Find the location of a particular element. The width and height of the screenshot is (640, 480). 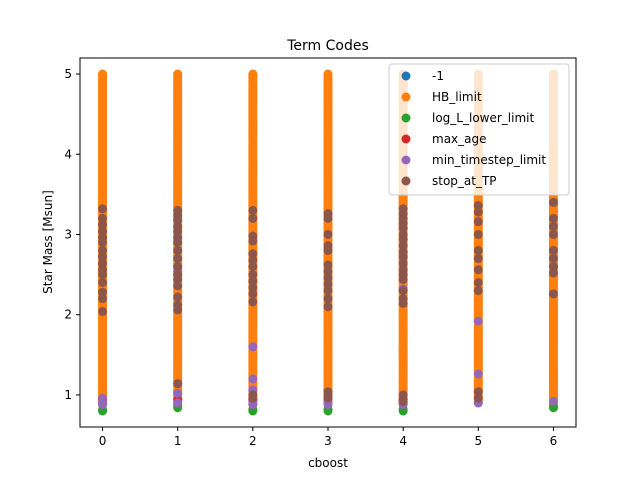

legend-label-stop_at_TP: stop_at_TP is located at coordinates (464, 181).